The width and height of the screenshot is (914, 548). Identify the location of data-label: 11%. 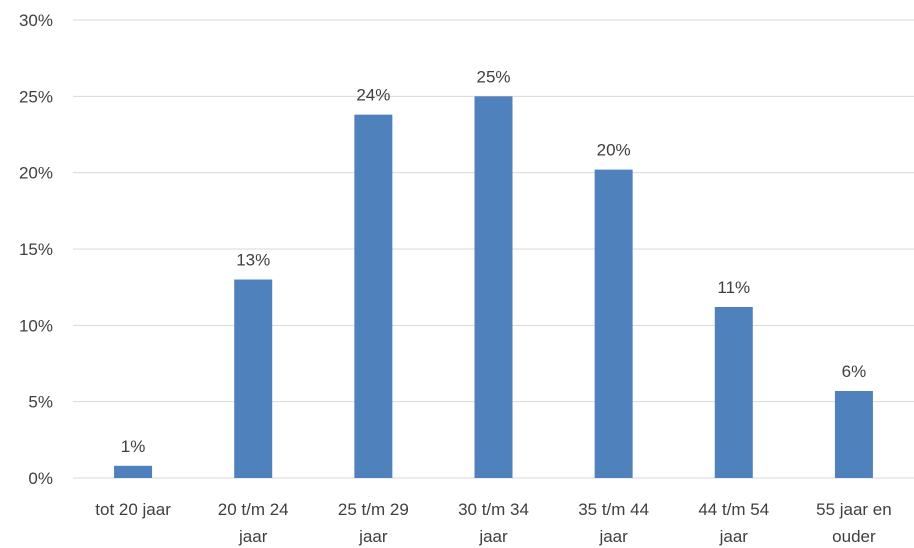
(733, 287).